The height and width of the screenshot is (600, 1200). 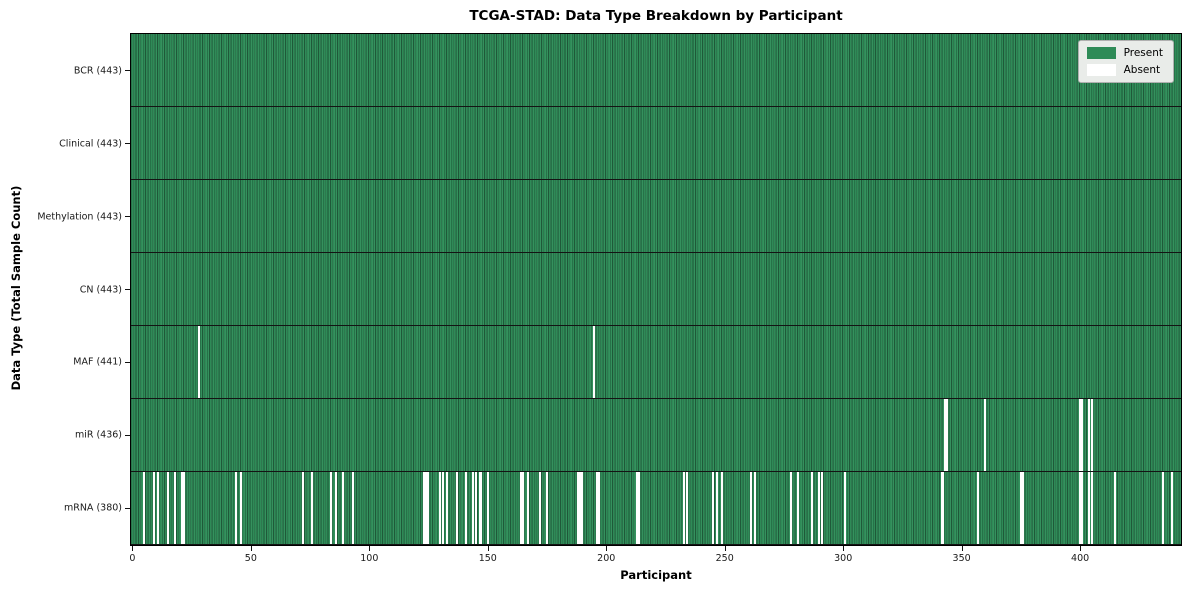 I want to click on y-tick-label-Clinical: Clinical (443), so click(x=90, y=144).